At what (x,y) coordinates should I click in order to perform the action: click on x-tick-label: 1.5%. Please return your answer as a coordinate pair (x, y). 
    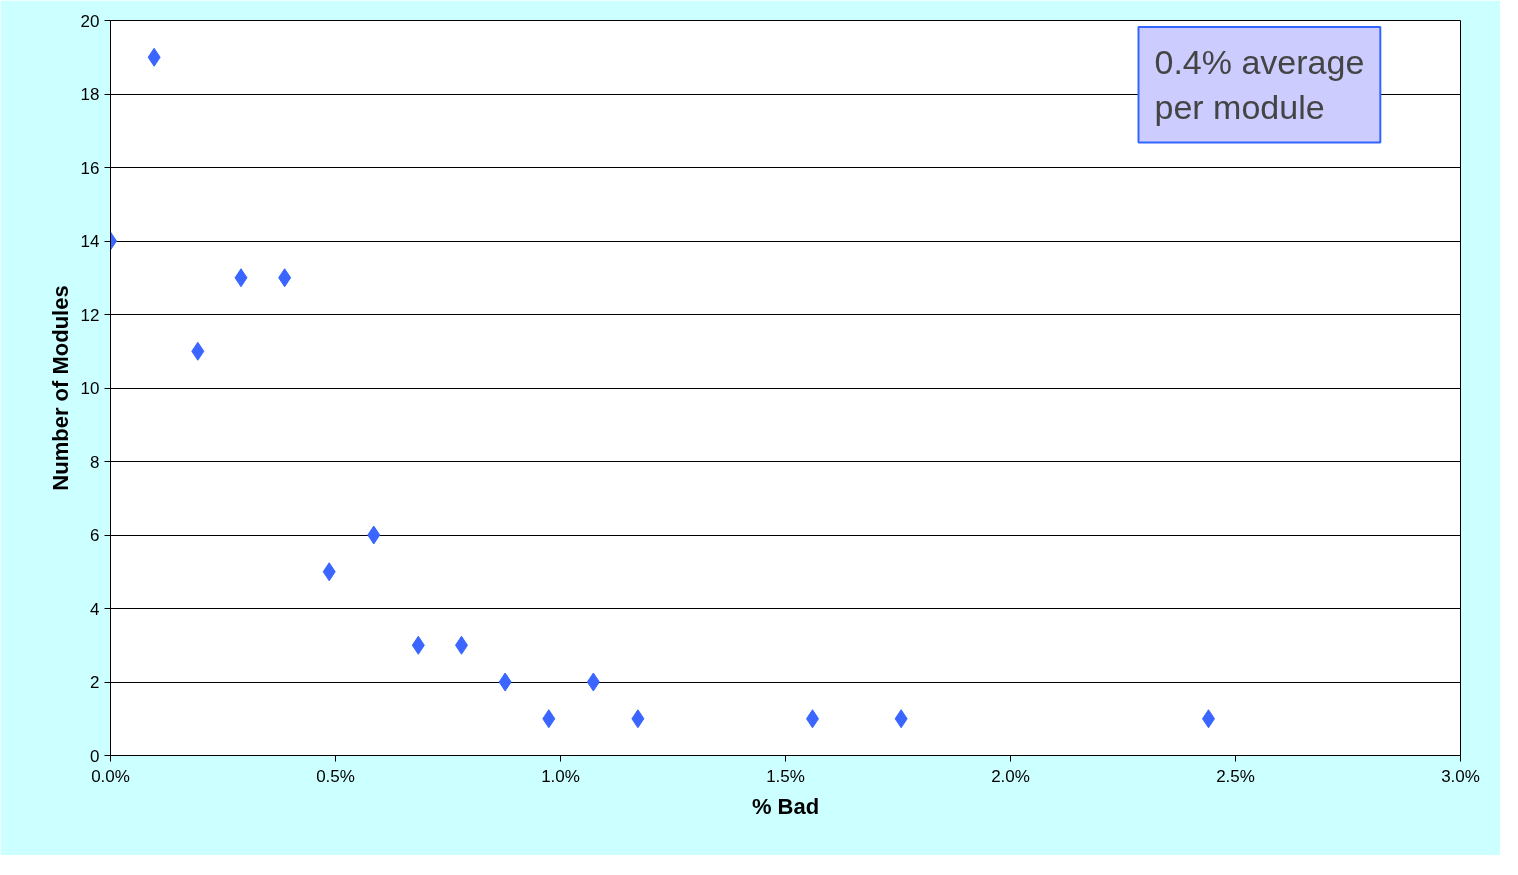
    Looking at the image, I should click on (785, 776).